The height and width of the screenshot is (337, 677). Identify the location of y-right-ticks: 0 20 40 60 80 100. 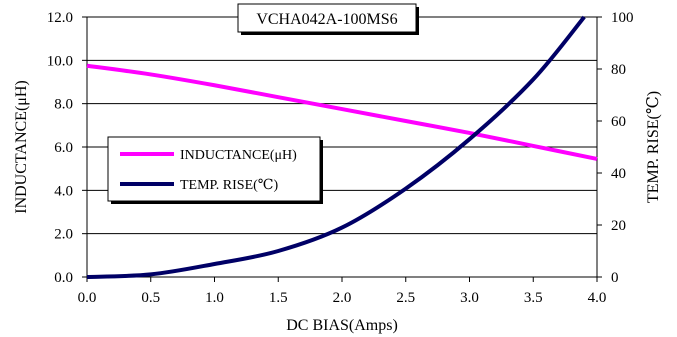
(615, 148).